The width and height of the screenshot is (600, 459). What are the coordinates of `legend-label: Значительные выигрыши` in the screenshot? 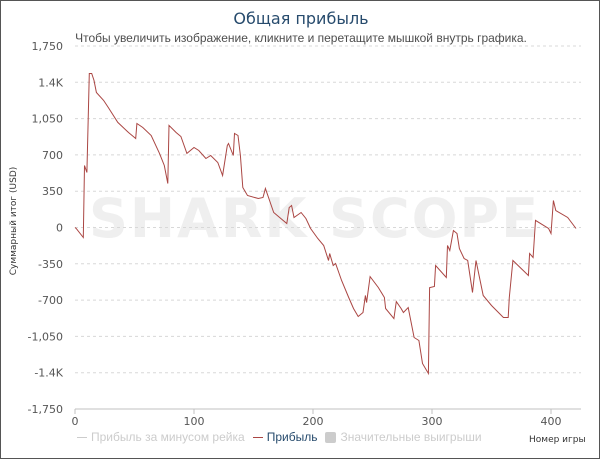 It's located at (411, 437).